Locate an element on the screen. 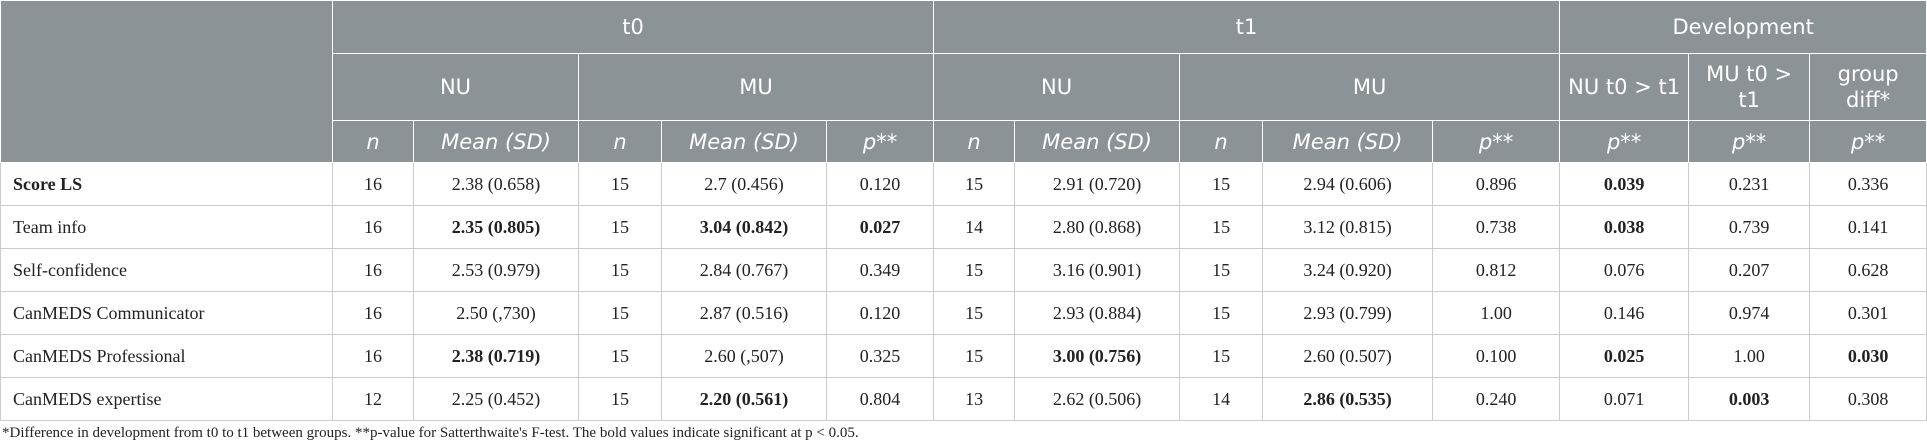 The width and height of the screenshot is (1927, 440). cell: 0.039 is located at coordinates (1624, 184).